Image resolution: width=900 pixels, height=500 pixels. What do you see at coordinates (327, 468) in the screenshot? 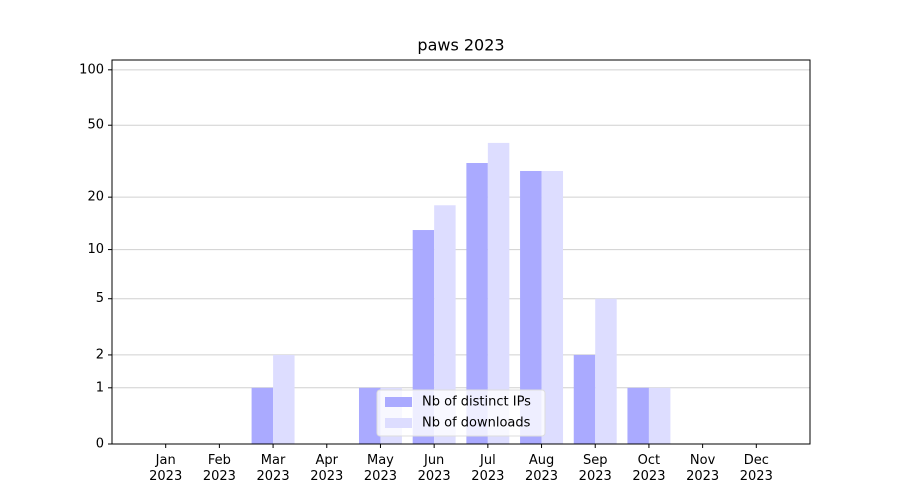
I see `x-tick-label: Apr 2023` at bounding box center [327, 468].